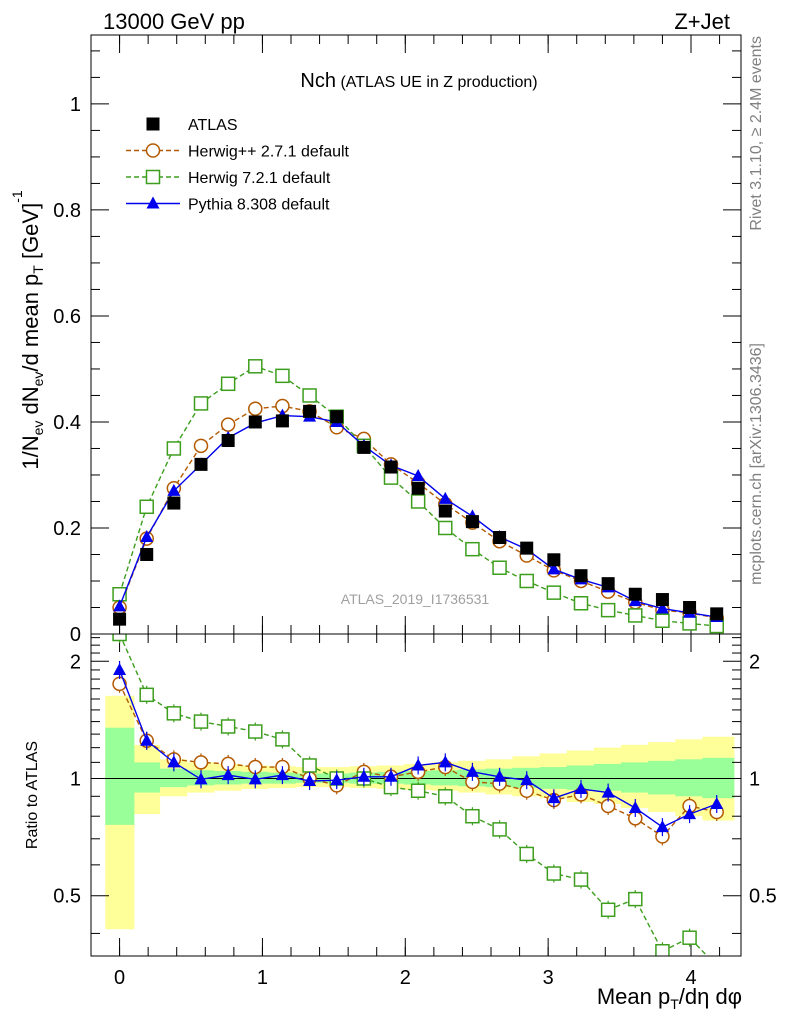 This screenshot has height=1024, width=786. I want to click on x-tick-label: 0, so click(119, 978).